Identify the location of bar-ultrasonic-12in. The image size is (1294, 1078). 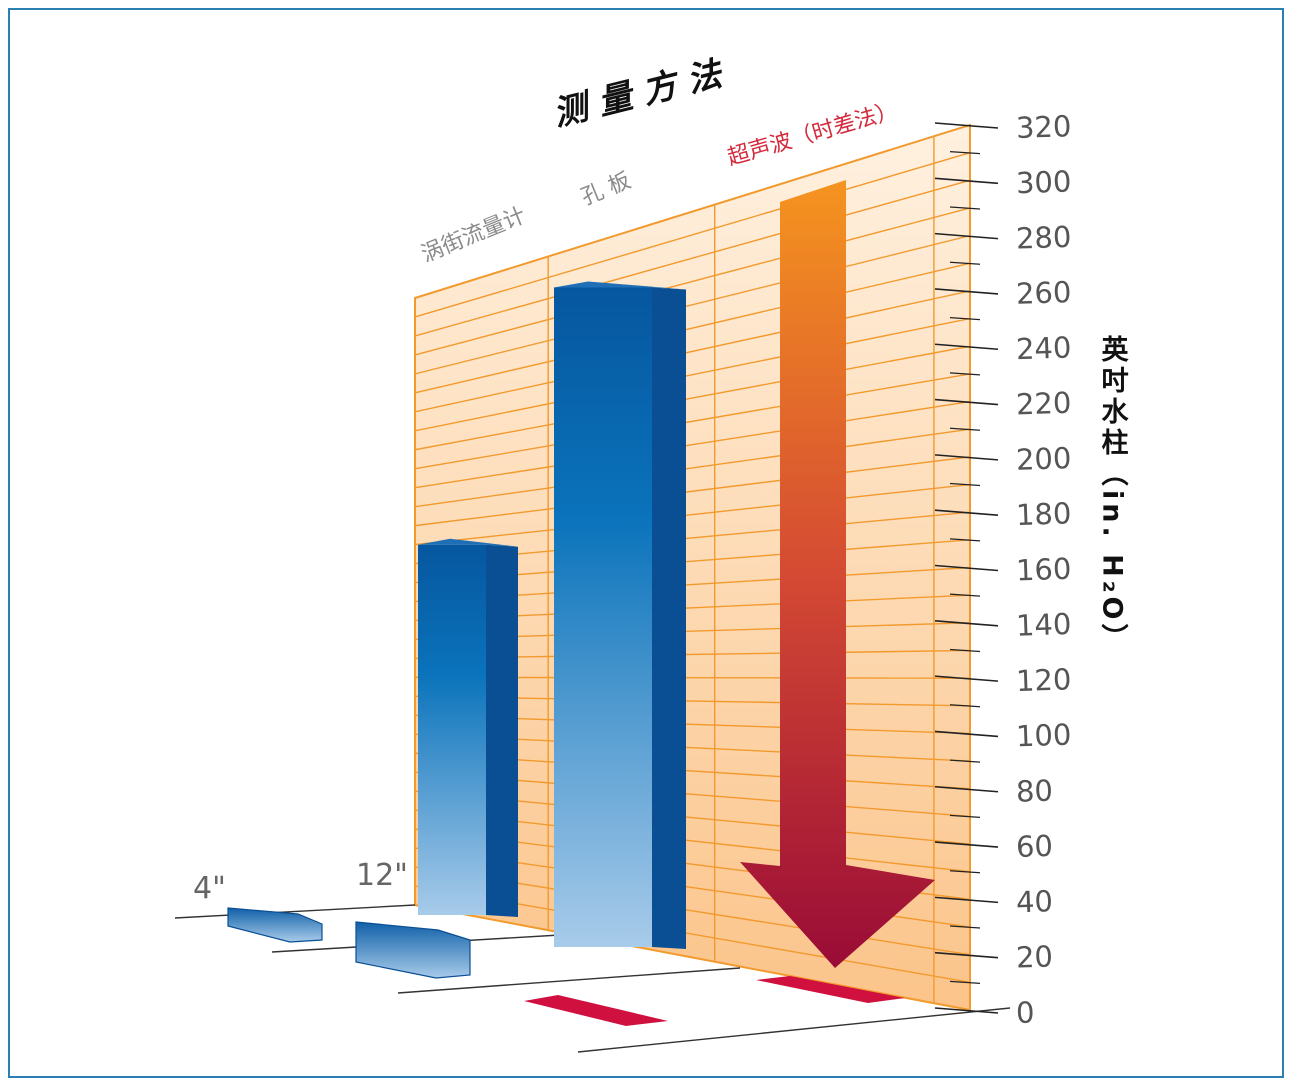
(830, 989).